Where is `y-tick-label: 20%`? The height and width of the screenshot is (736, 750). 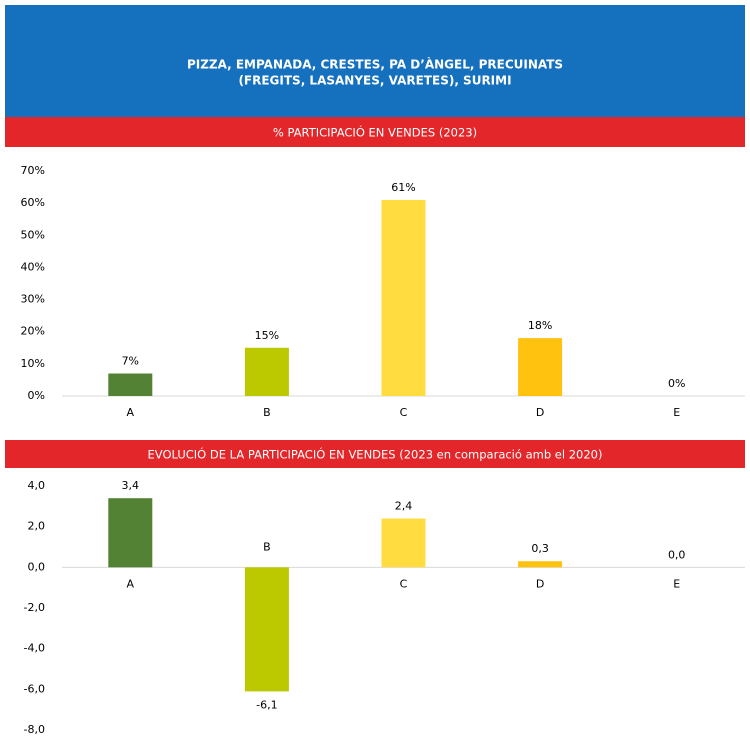
y-tick-label: 20% is located at coordinates (33, 331).